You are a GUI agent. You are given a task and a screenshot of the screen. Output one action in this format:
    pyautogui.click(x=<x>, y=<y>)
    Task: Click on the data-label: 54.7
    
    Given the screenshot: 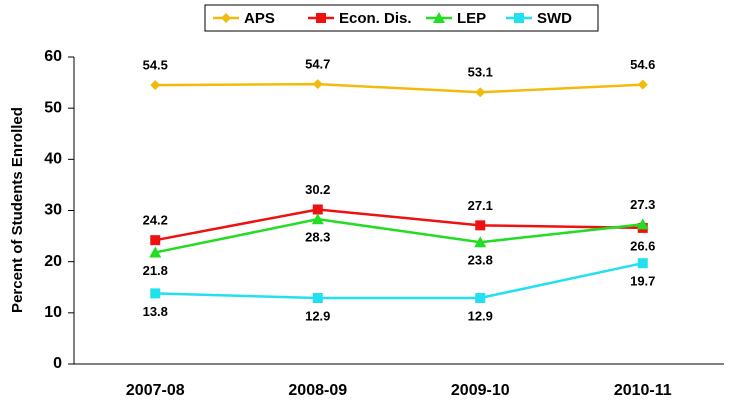 What is the action you would take?
    pyautogui.click(x=317, y=64)
    